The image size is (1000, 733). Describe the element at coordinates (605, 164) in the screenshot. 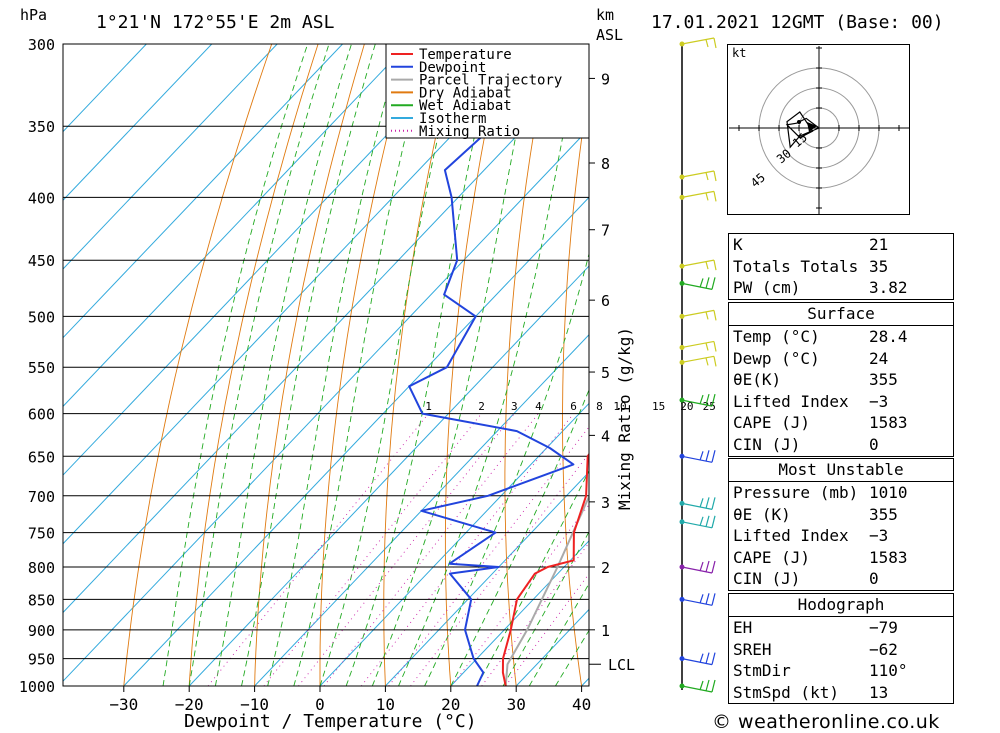

I see `km-tick-label: 8` at that location.